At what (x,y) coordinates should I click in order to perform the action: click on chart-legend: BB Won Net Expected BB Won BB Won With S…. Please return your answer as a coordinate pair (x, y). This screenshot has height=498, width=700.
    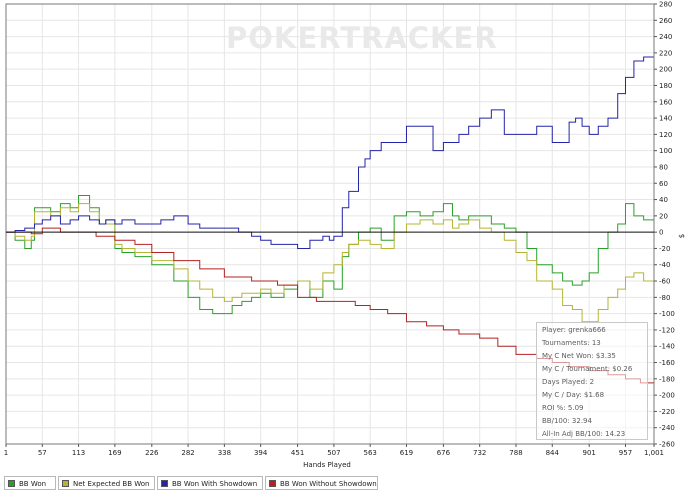
    Looking at the image, I should click on (350, 484).